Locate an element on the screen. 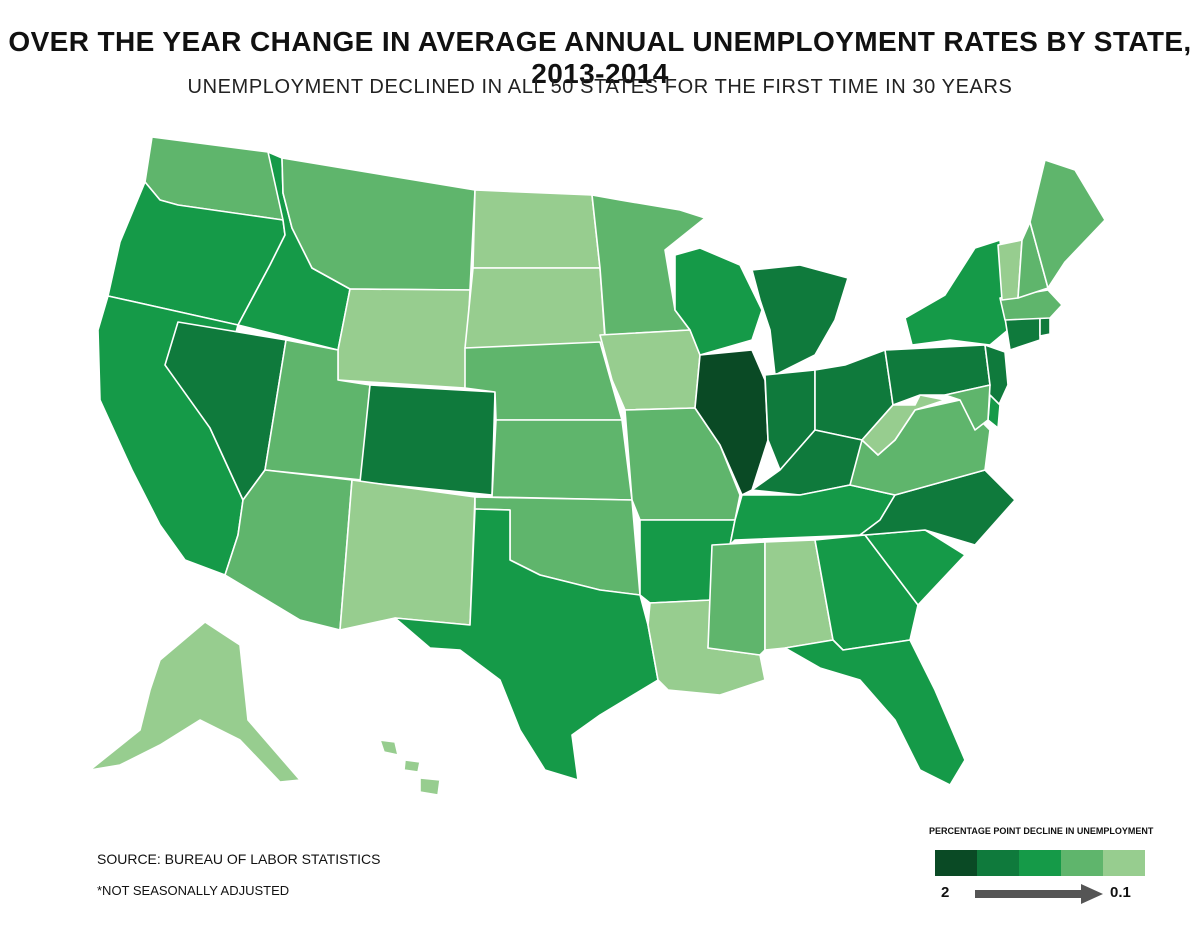 This screenshot has width=1200, height=927. state-new-mexico: New Mexico is located at coordinates (407, 555).